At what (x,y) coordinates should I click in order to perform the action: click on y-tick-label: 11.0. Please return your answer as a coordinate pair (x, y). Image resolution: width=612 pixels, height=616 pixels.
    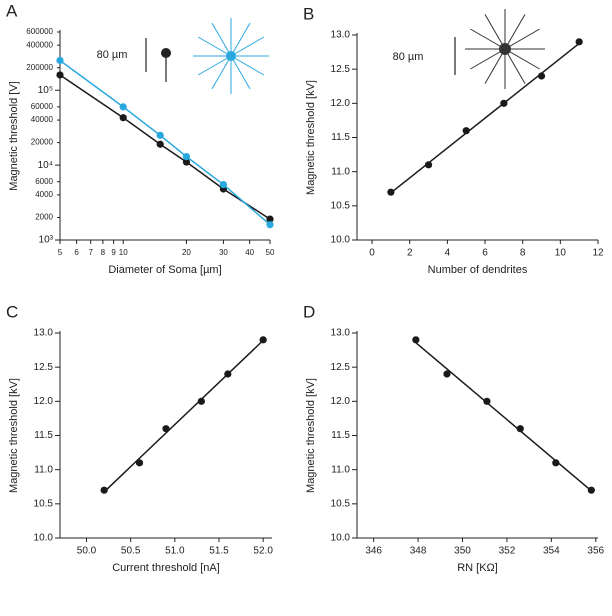
    Looking at the image, I should click on (43, 469).